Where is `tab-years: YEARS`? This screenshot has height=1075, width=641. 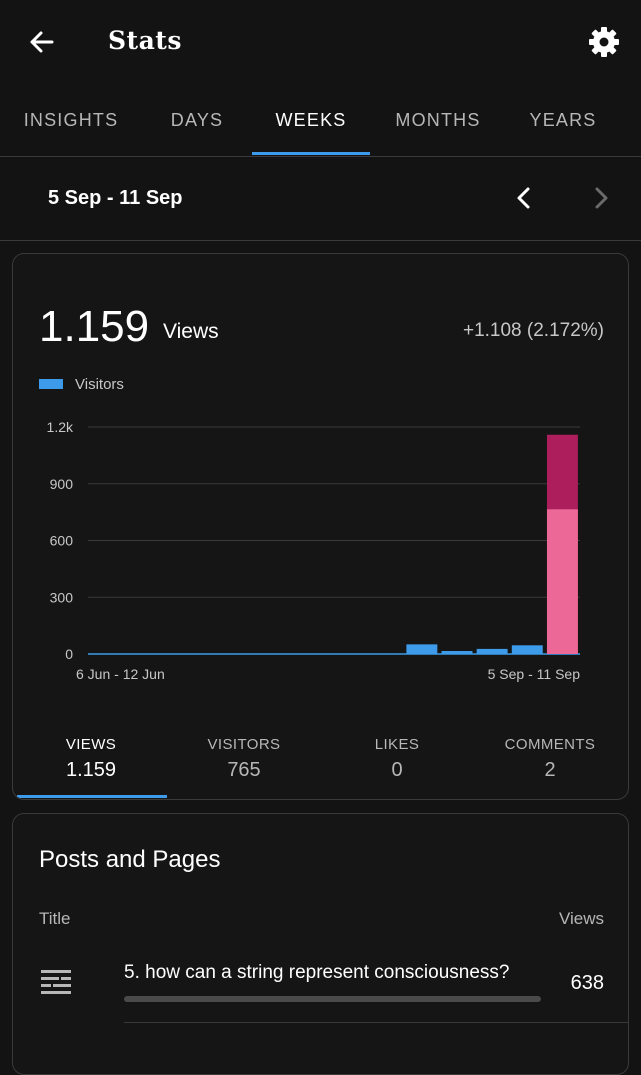
tab-years: YEARS is located at coordinates (563, 120).